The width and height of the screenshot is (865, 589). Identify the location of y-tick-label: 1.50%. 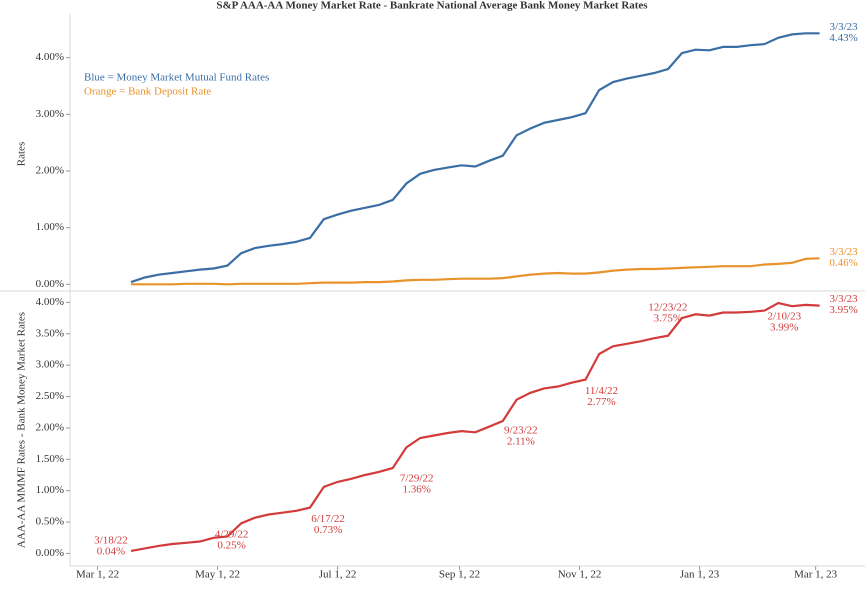
(50, 459).